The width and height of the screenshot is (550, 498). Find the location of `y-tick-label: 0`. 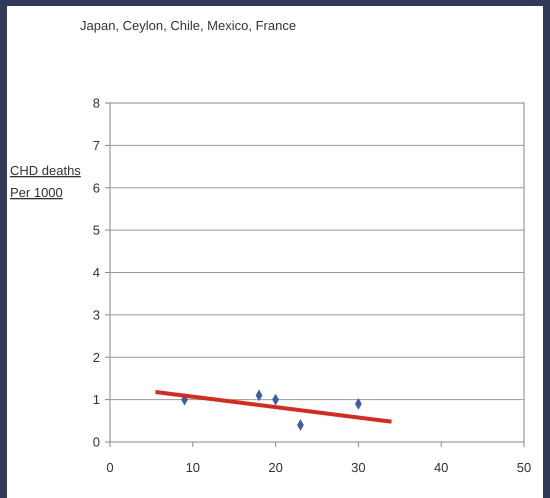

y-tick-label: 0 is located at coordinates (96, 442).